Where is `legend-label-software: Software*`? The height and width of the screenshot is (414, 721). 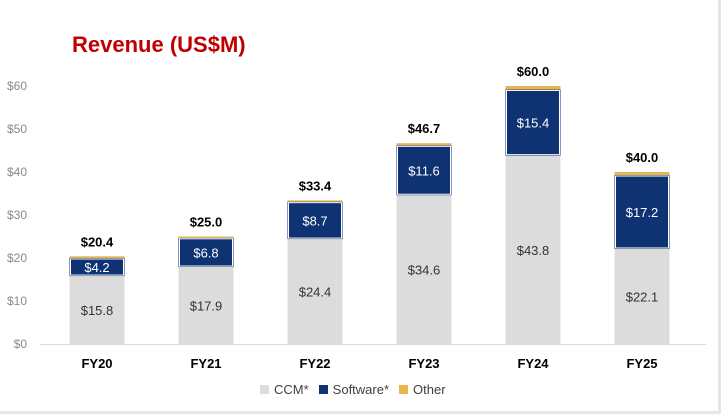 legend-label-software: Software* is located at coordinates (361, 389).